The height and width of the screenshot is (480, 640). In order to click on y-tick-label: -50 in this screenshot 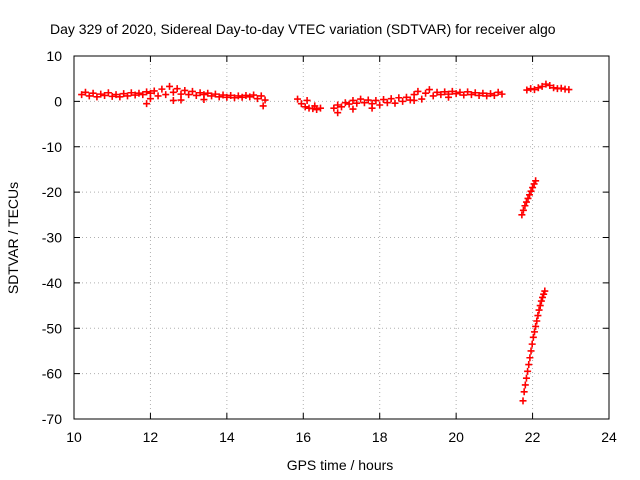, I will do `click(52, 328)`.